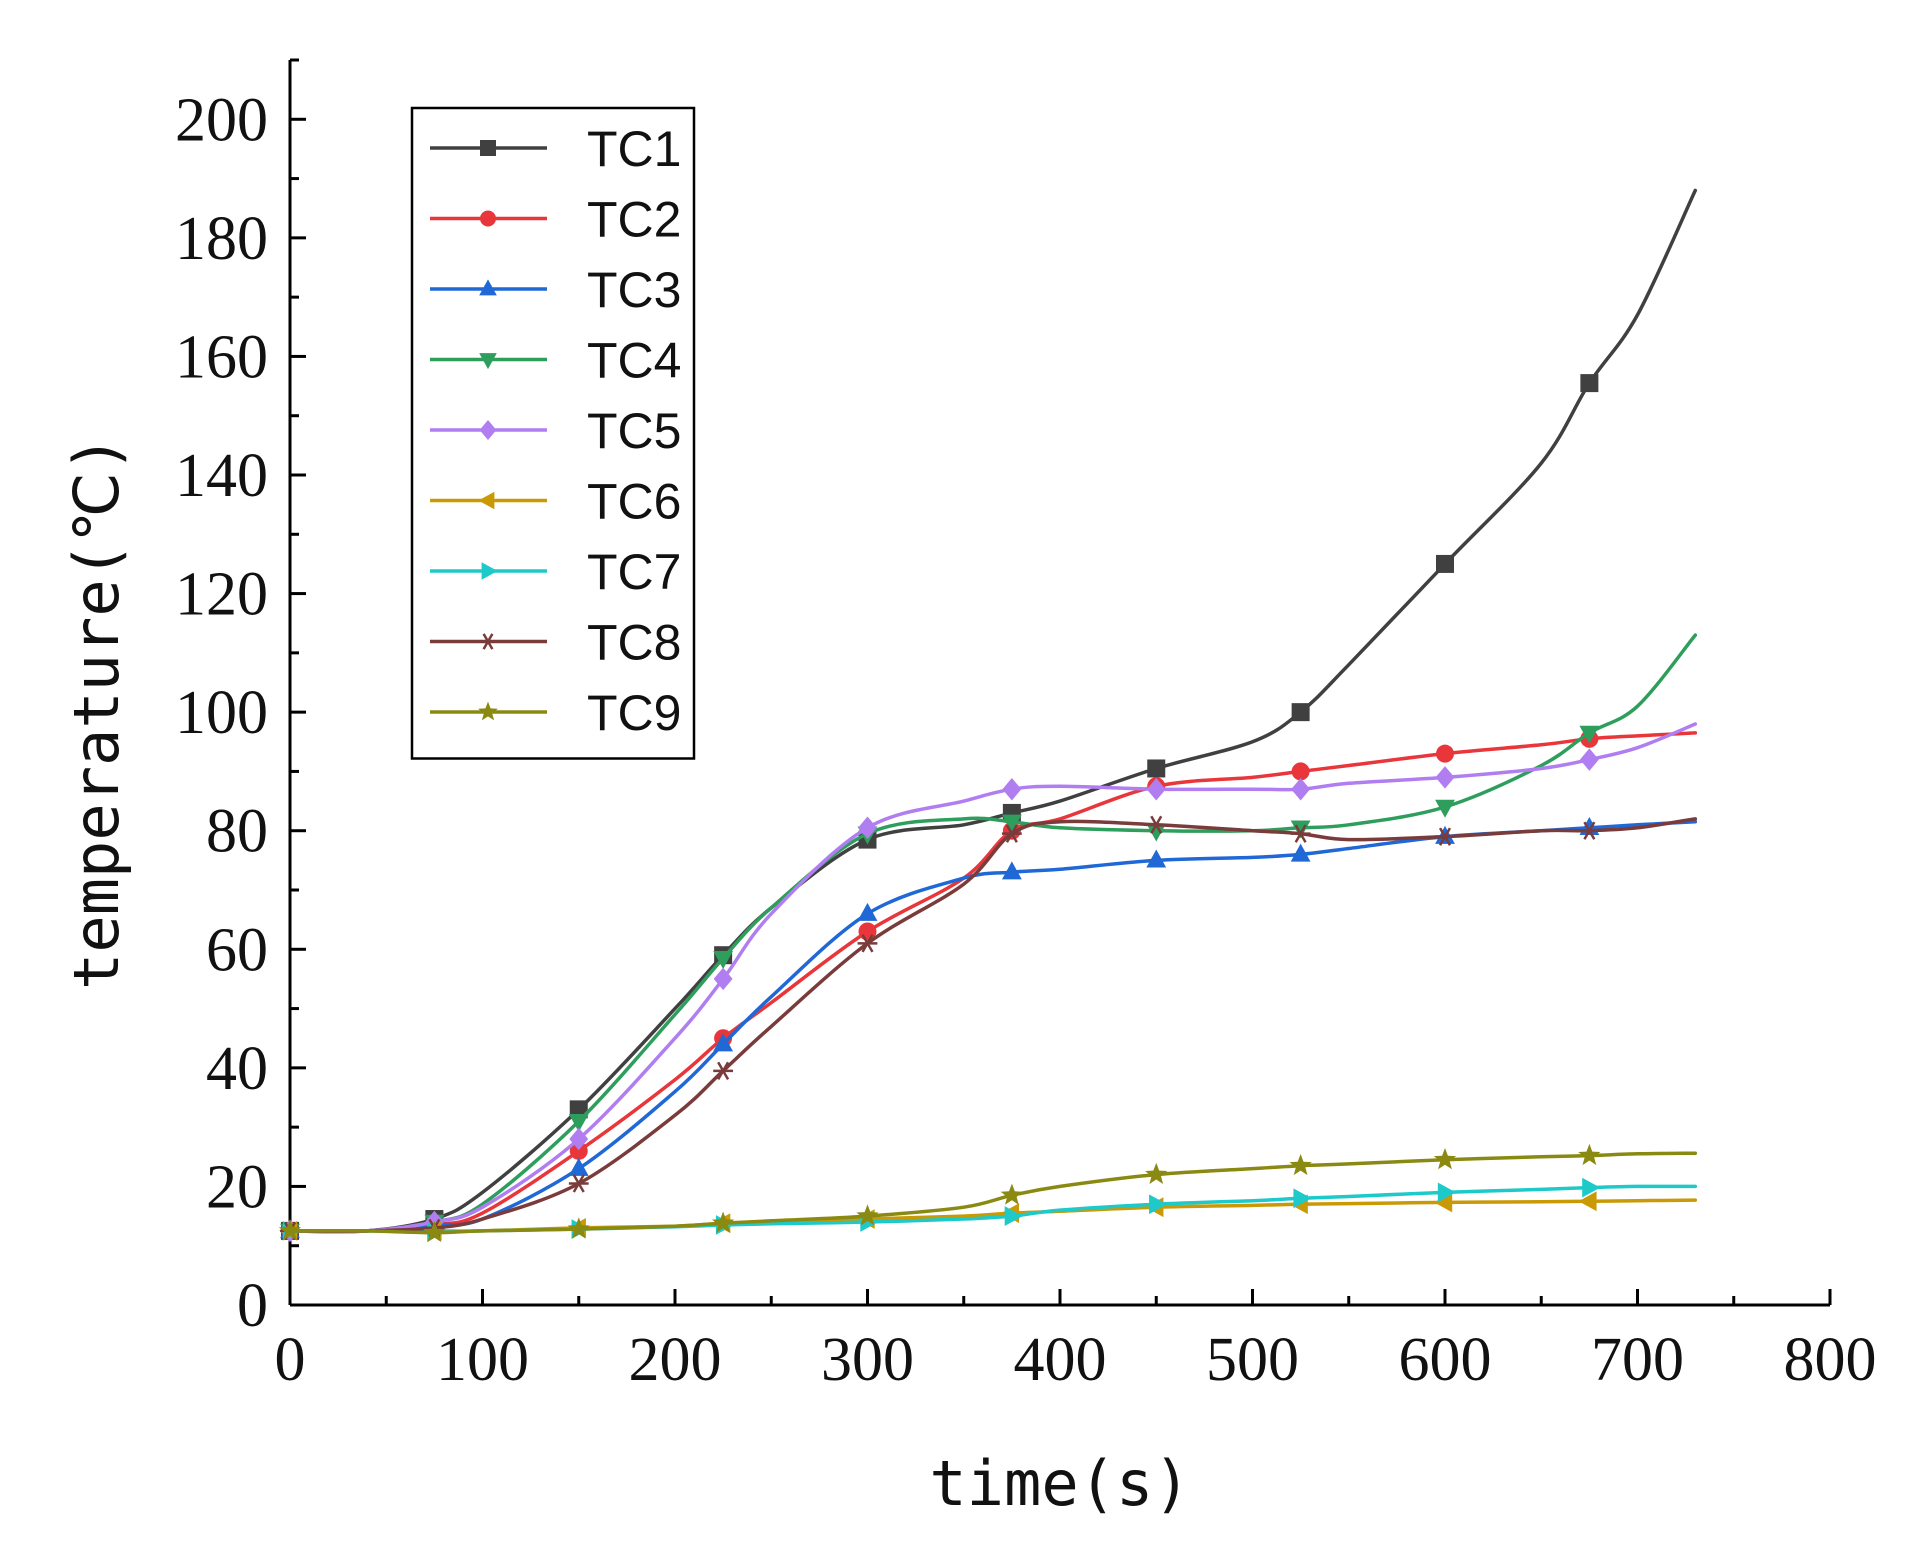 This screenshot has height=1542, width=1917. I want to click on y-tick-label: 100, so click(221, 713).